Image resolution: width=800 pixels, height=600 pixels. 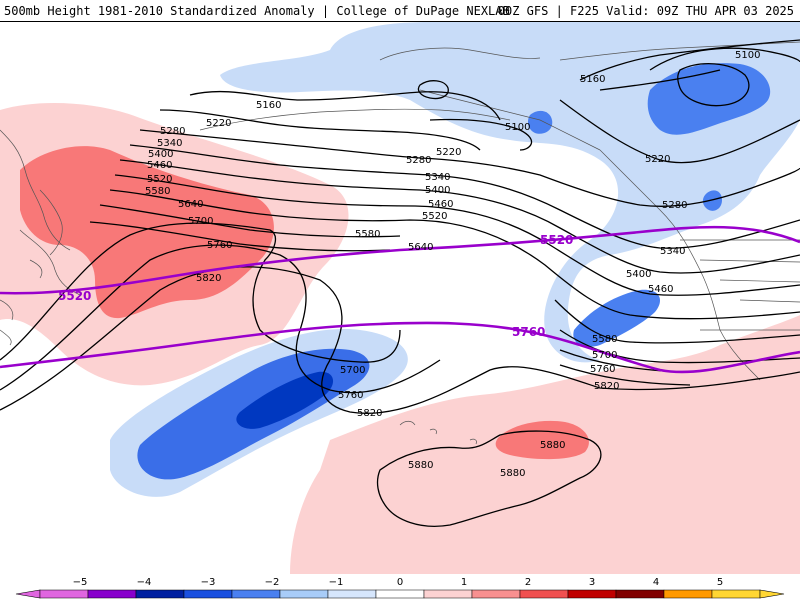 What do you see at coordinates (464, 582) in the screenshot?
I see `colorbar-tick-label: 1` at bounding box center [464, 582].